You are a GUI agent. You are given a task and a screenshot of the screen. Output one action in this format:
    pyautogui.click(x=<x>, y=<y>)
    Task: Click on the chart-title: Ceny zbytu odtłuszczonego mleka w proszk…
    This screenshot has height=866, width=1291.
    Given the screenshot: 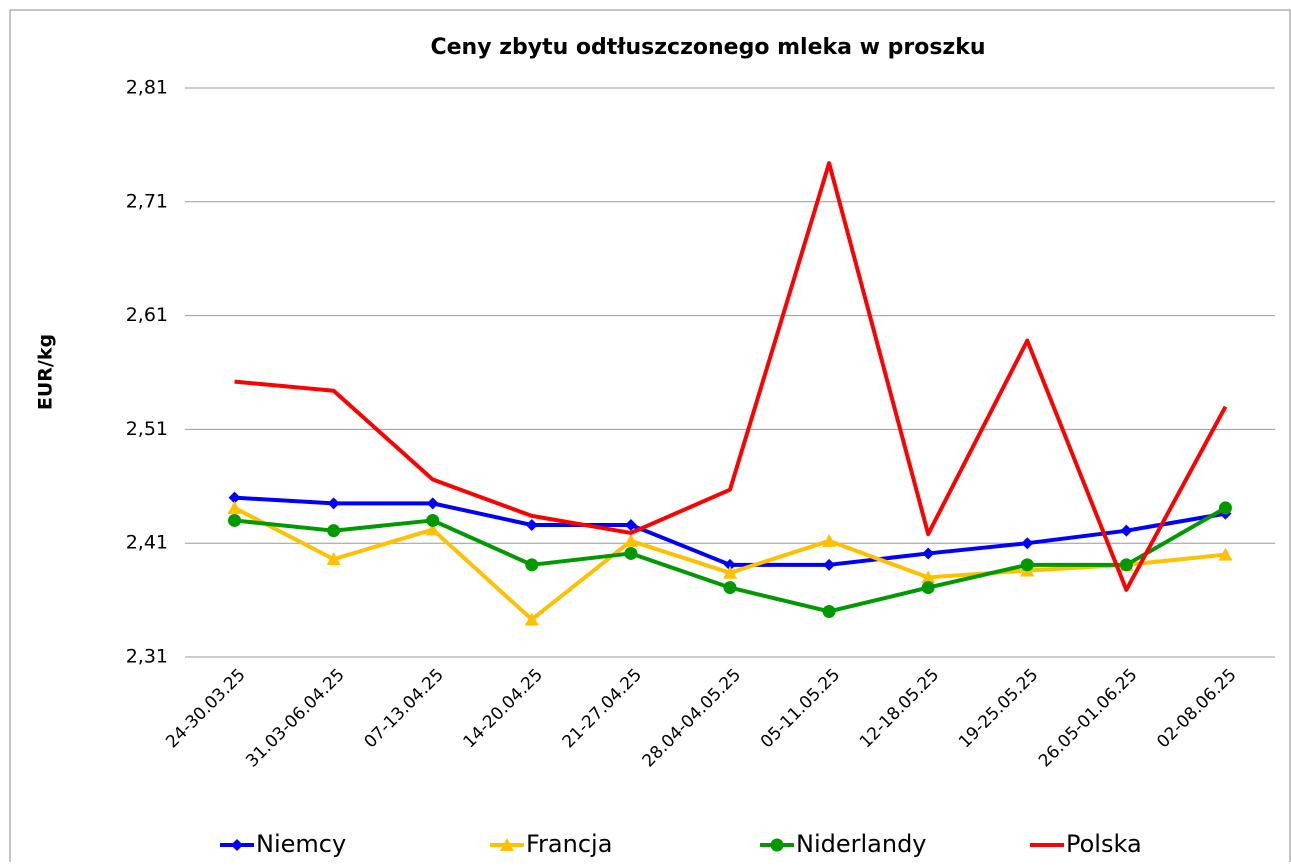 What is the action you would take?
    pyautogui.click(x=707, y=47)
    